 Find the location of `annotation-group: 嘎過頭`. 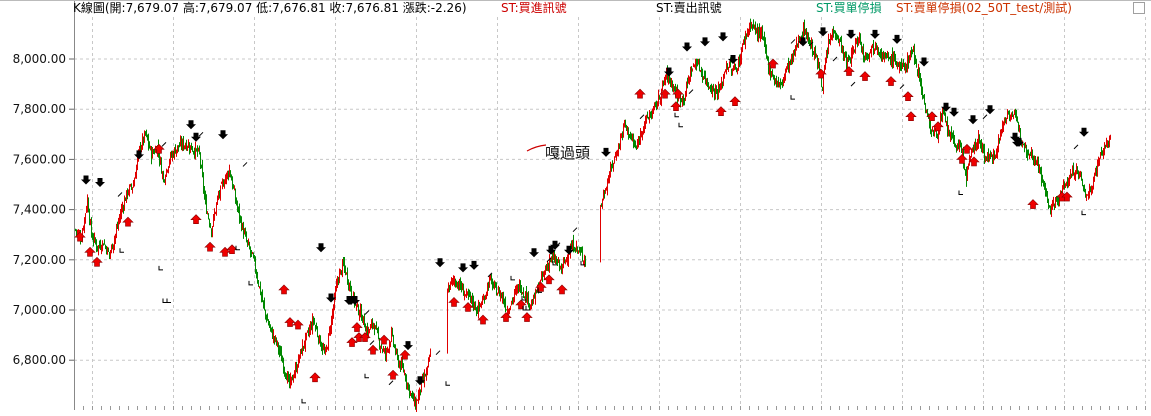

annotation-group: 嘎過頭 is located at coordinates (558, 153).